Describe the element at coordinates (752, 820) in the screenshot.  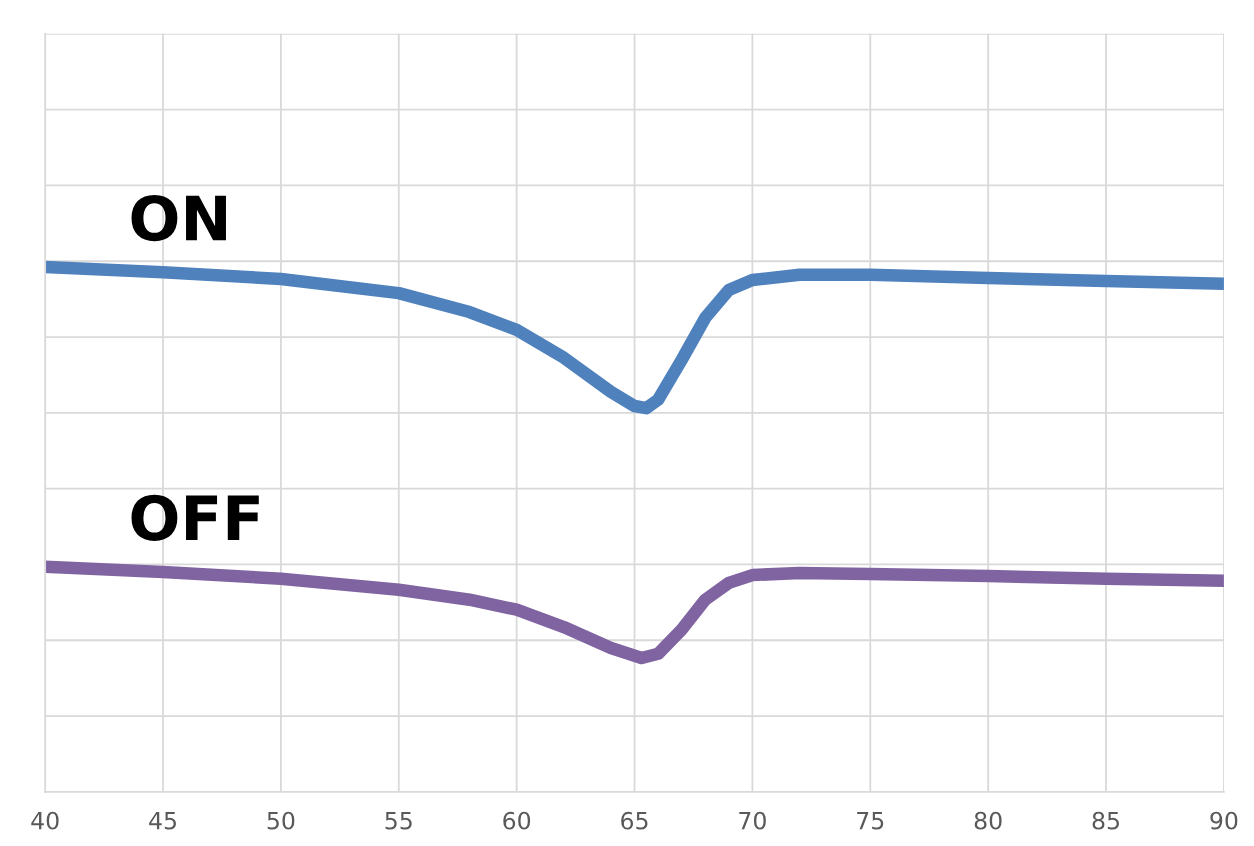
I see `x-tick-label: 70` at that location.